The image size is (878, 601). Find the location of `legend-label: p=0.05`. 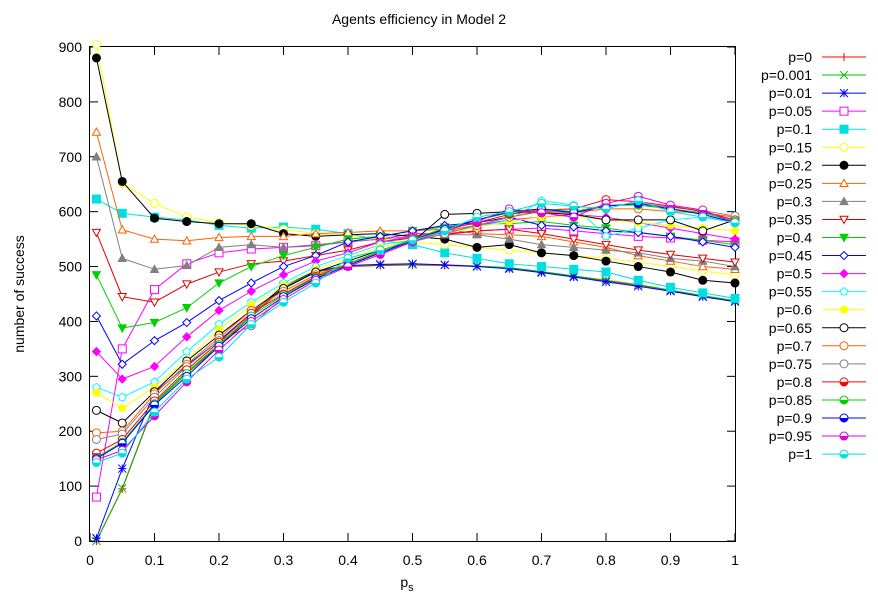

legend-label: p=0.05 is located at coordinates (790, 111).